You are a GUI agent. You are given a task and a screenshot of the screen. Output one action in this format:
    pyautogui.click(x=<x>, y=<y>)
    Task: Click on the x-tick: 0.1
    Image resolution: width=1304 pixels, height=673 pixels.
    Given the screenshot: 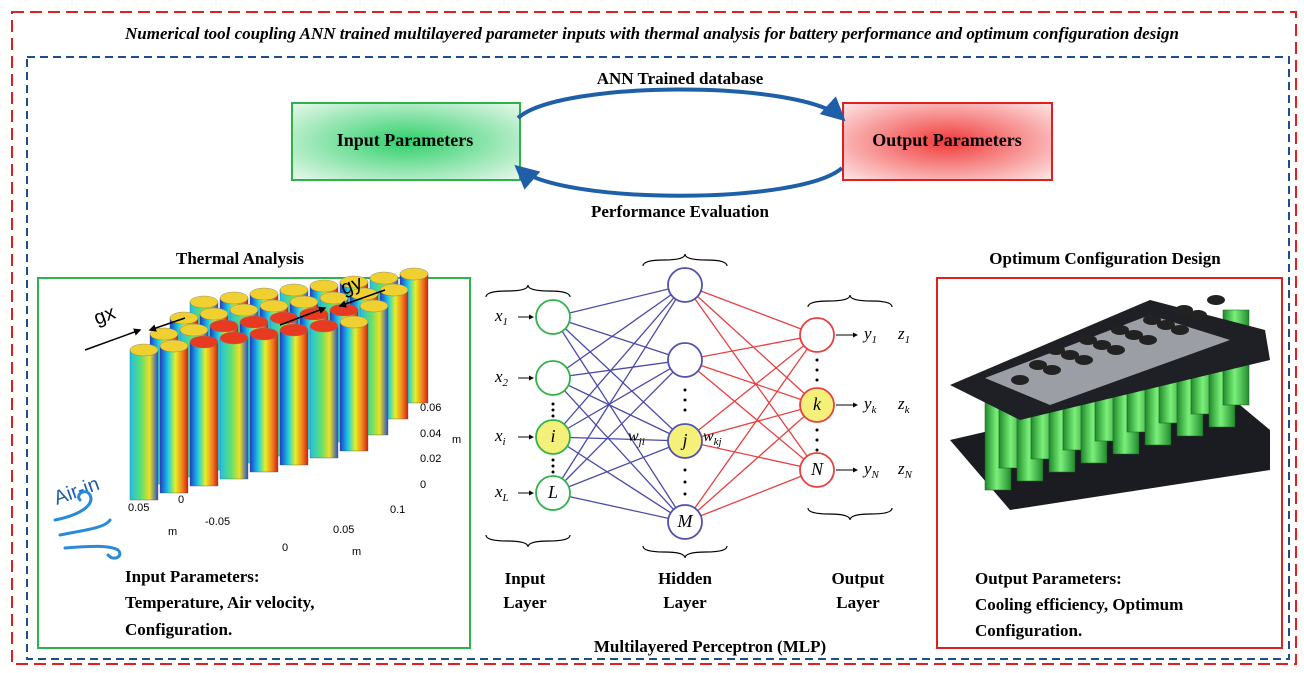 What is the action you would take?
    pyautogui.click(x=397, y=510)
    